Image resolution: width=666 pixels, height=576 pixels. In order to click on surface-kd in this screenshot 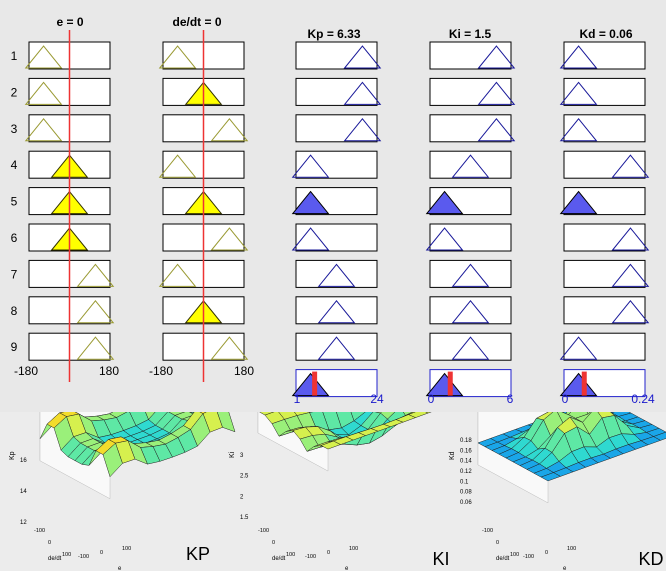, I will do `click(572, 457)`.